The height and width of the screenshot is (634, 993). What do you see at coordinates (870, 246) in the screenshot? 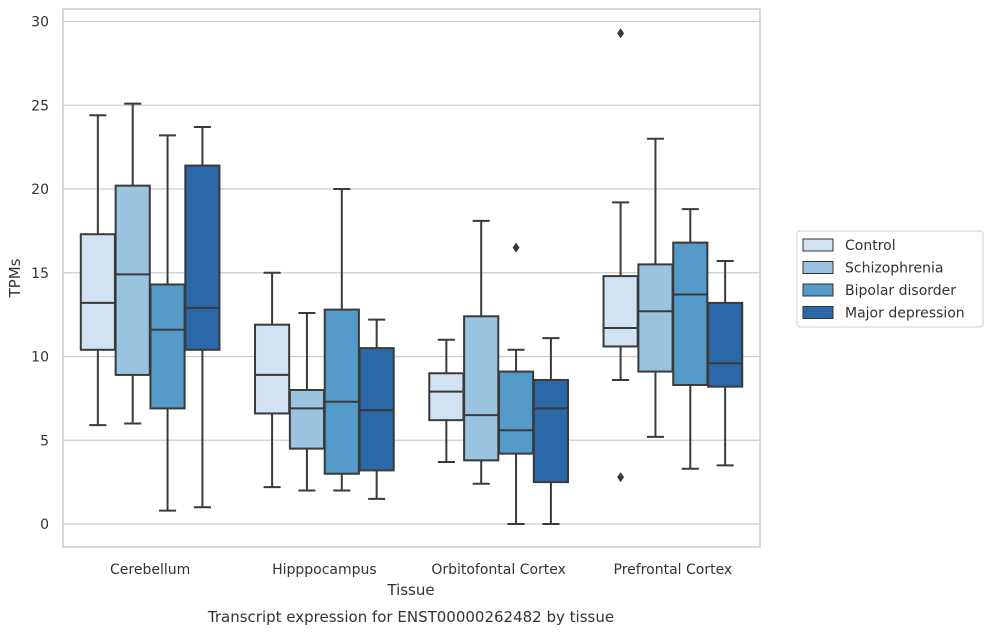
I see `legend-label: Control` at bounding box center [870, 246].